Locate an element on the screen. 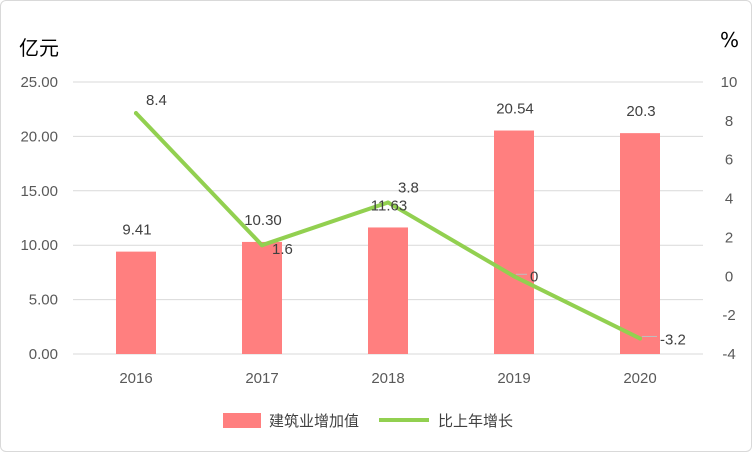 This screenshot has width=752, height=452. line-data-label: -3.2 is located at coordinates (673, 339).